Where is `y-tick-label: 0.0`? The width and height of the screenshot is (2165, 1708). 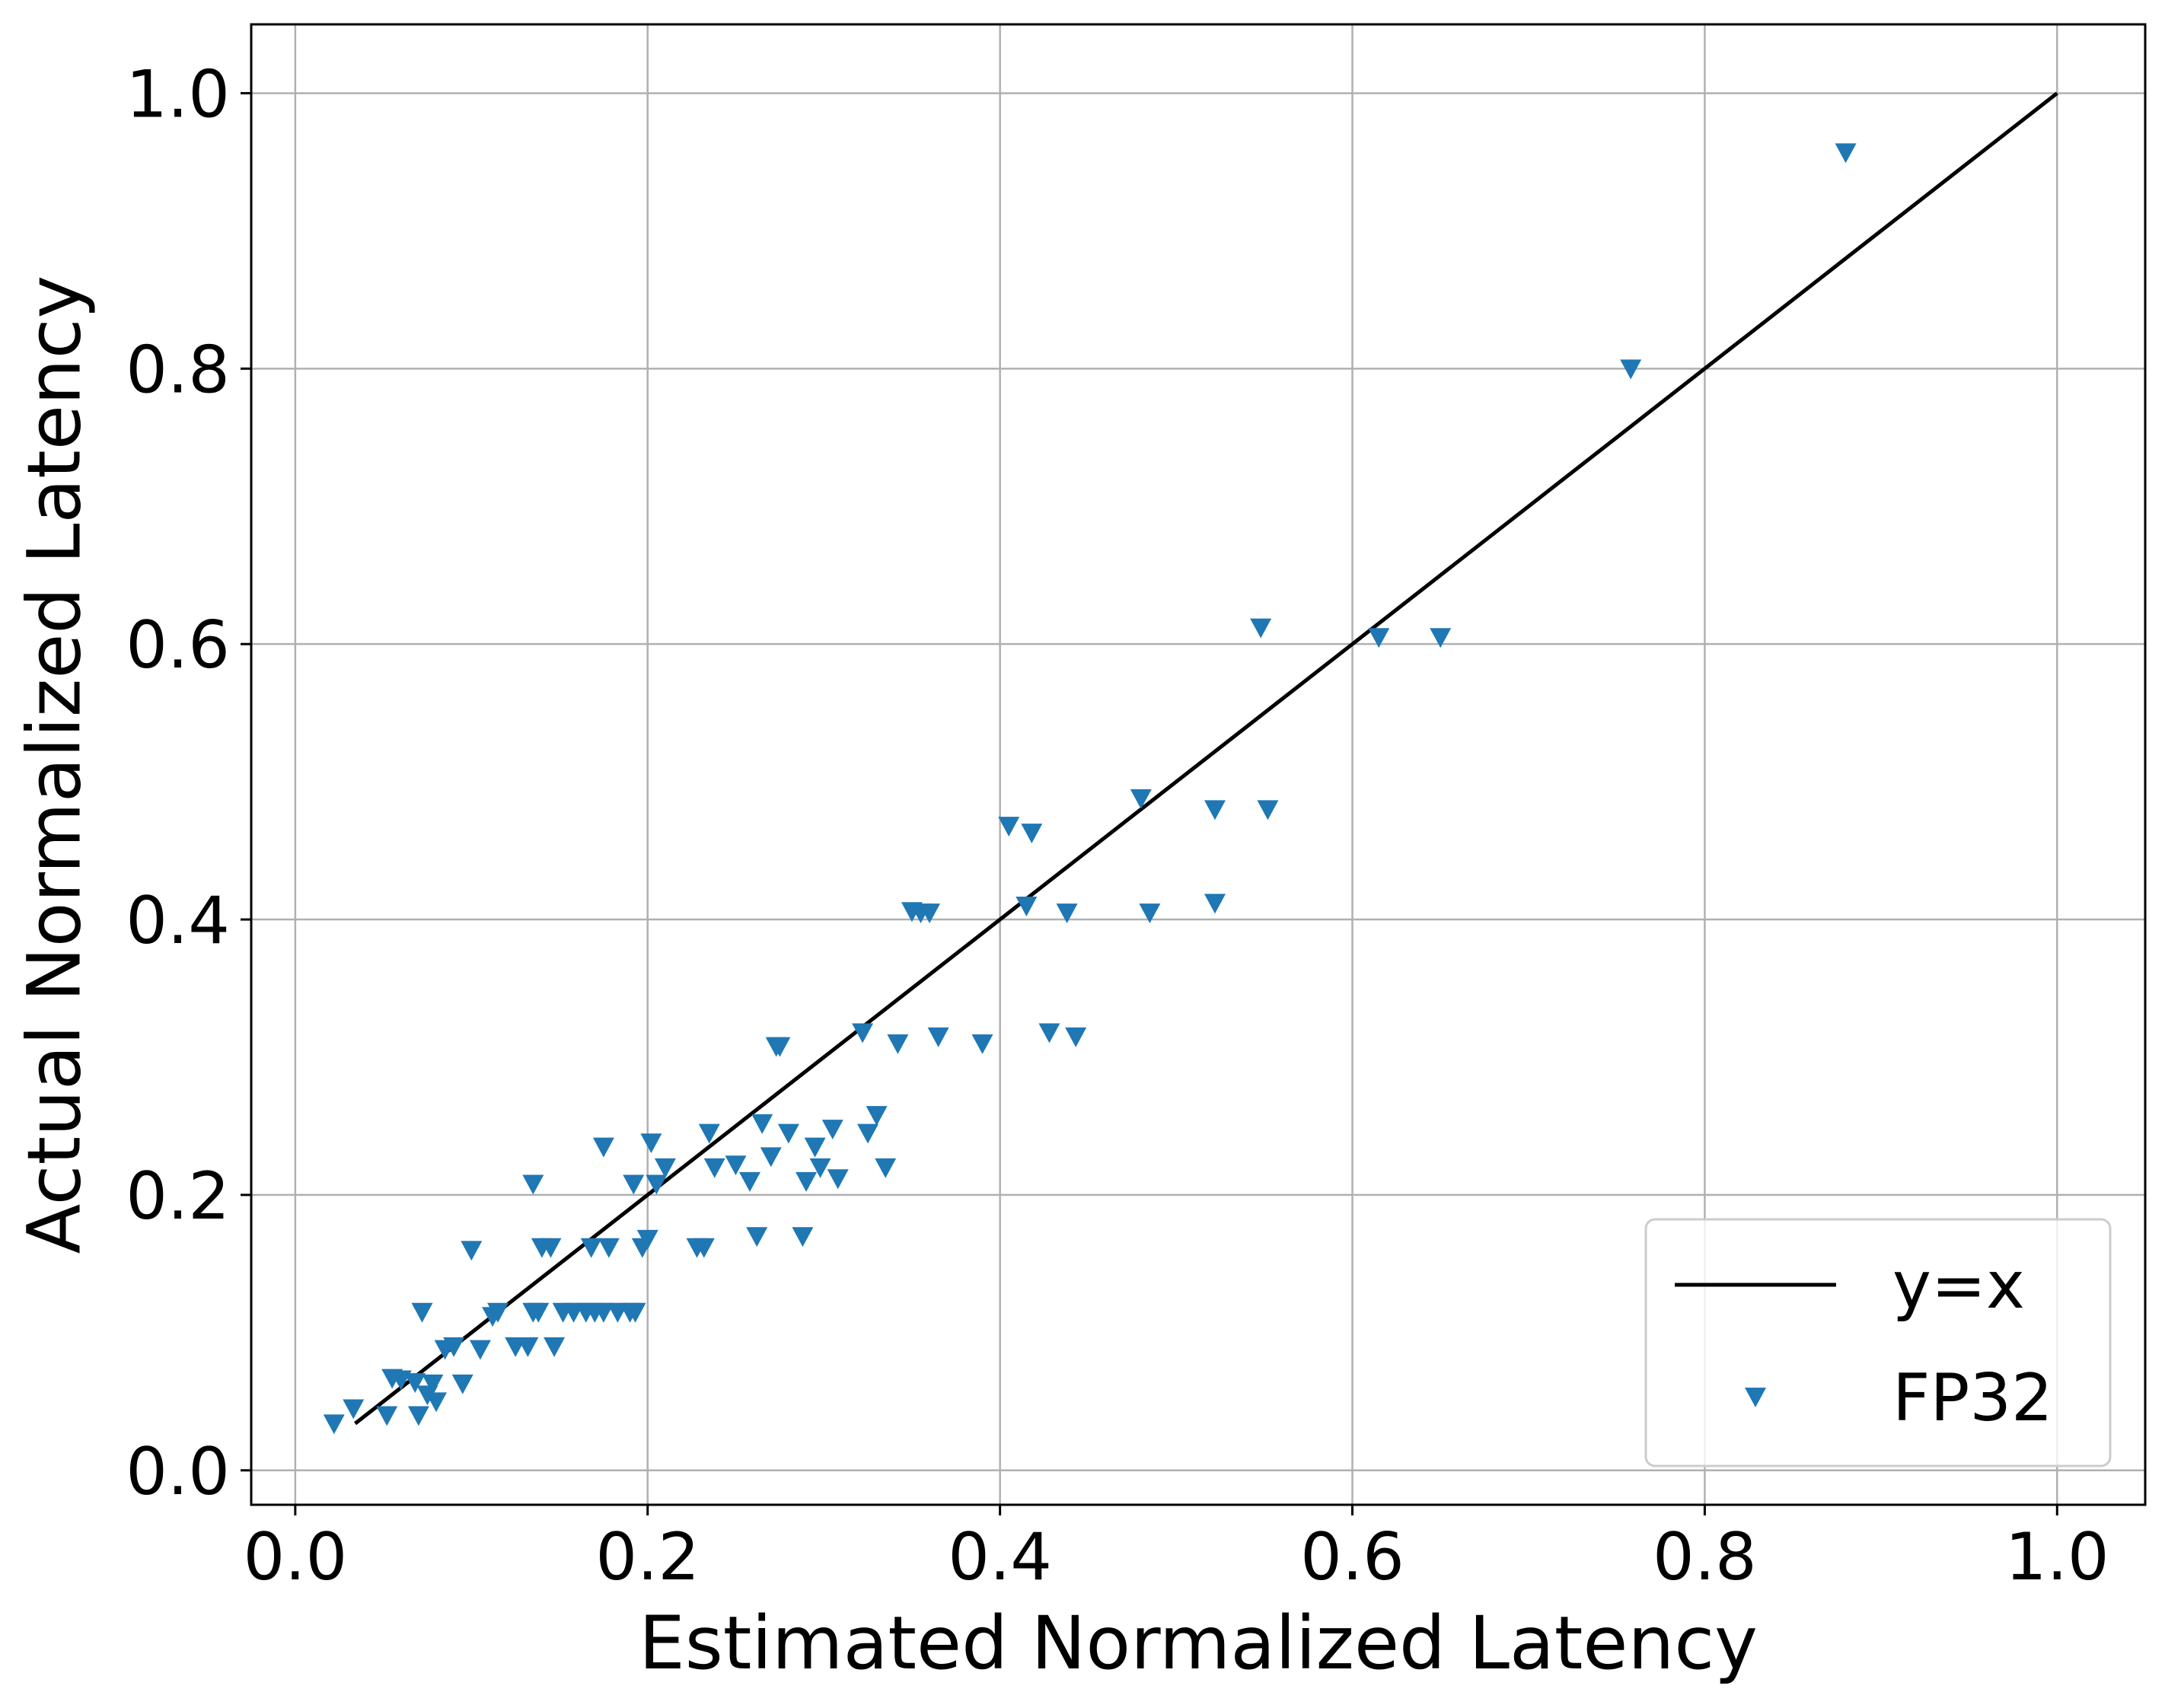
y-tick-label: 0.0 is located at coordinates (178, 1472).